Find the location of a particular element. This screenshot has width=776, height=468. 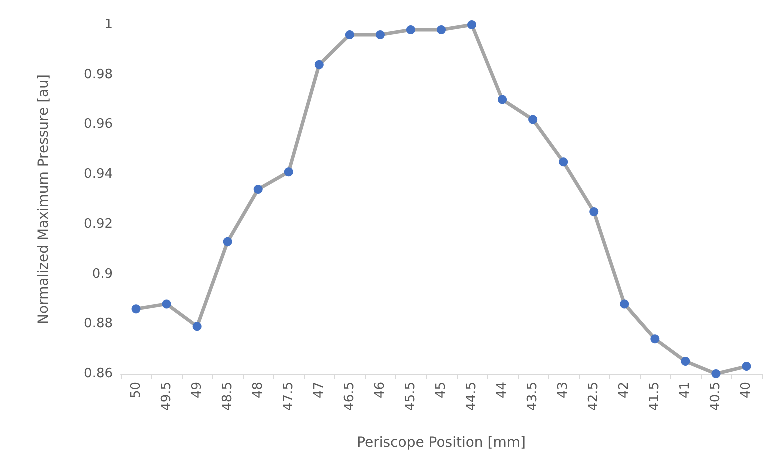

x-tick-label: 45 is located at coordinates (441, 390).